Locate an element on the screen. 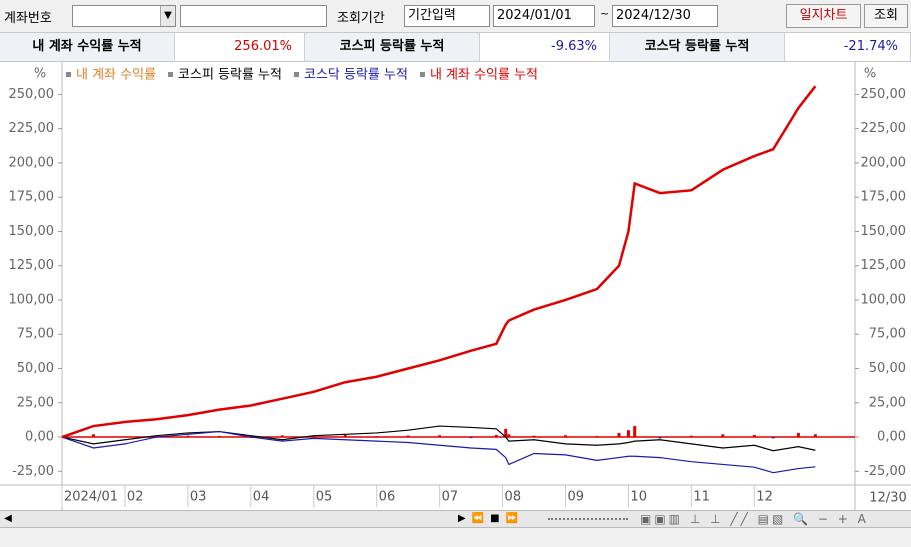  y-tick-label: 0,00 is located at coordinates (39, 437).